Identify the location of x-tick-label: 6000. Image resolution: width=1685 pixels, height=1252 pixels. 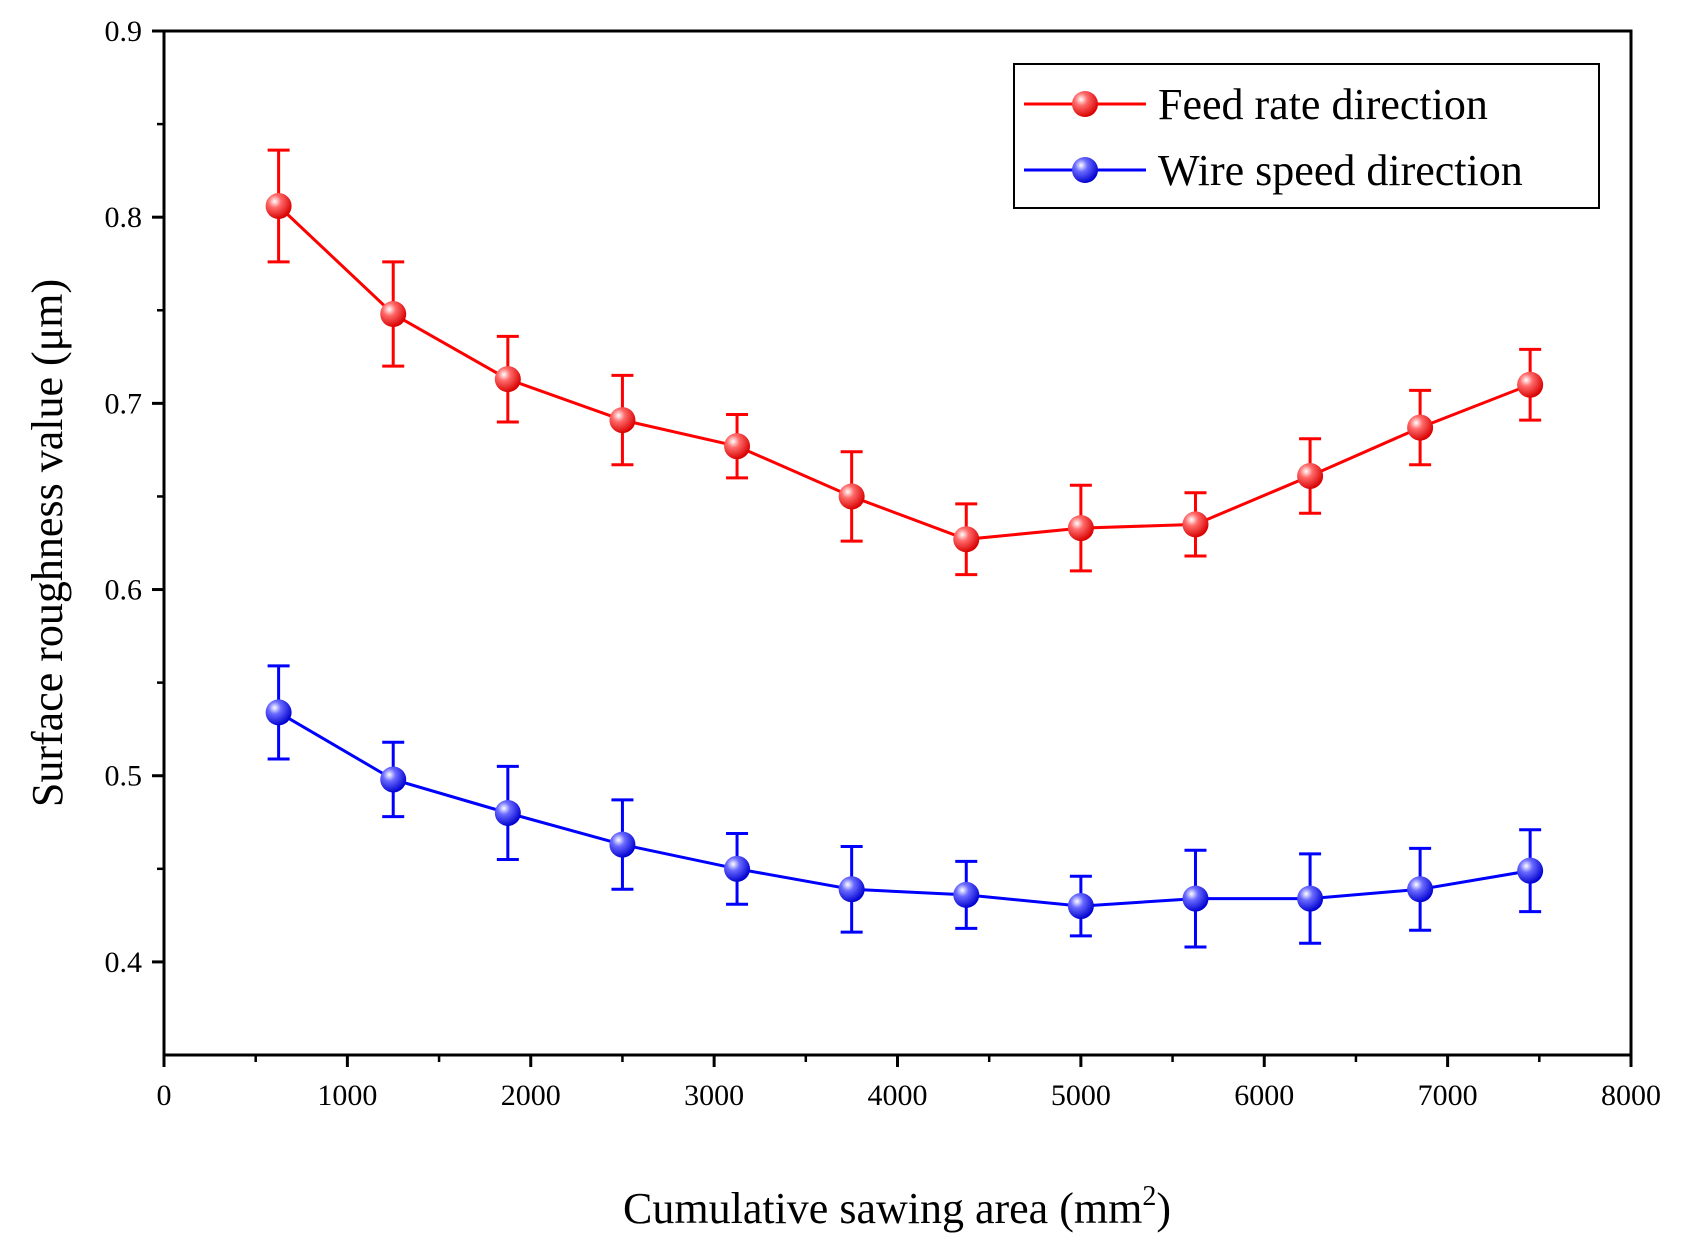
(1264, 1095).